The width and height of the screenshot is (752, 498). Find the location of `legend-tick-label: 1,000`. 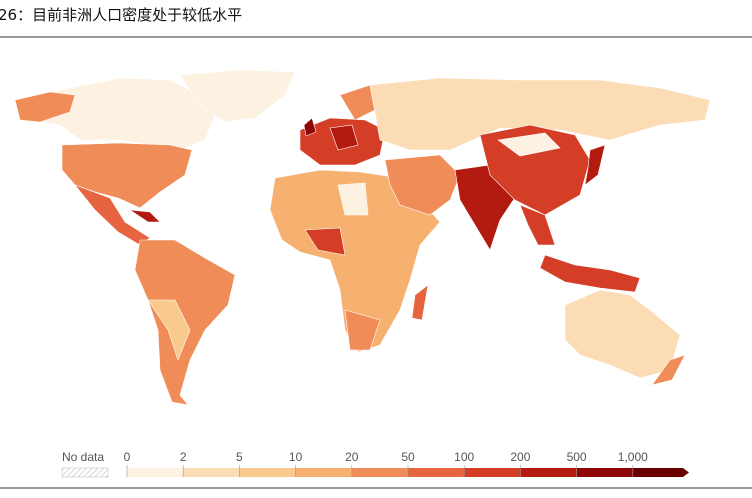

legend-tick-label: 1,000 is located at coordinates (633, 457).